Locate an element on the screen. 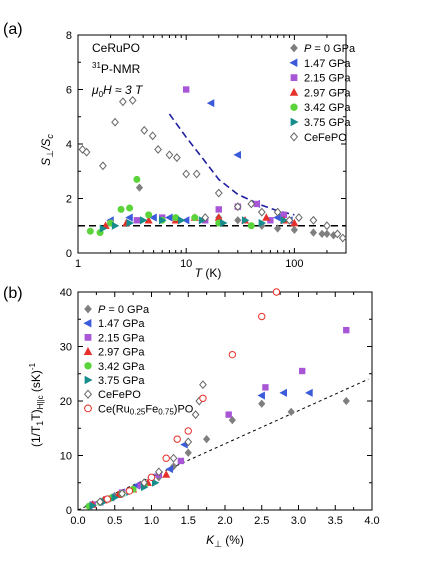 This screenshot has height=561, width=436. panel-b-ytick-label: 40 is located at coordinates (66, 293).